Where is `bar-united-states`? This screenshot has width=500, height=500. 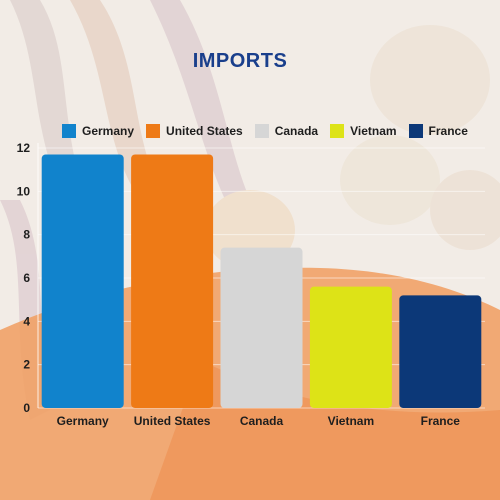
bar-united-states is located at coordinates (172, 281).